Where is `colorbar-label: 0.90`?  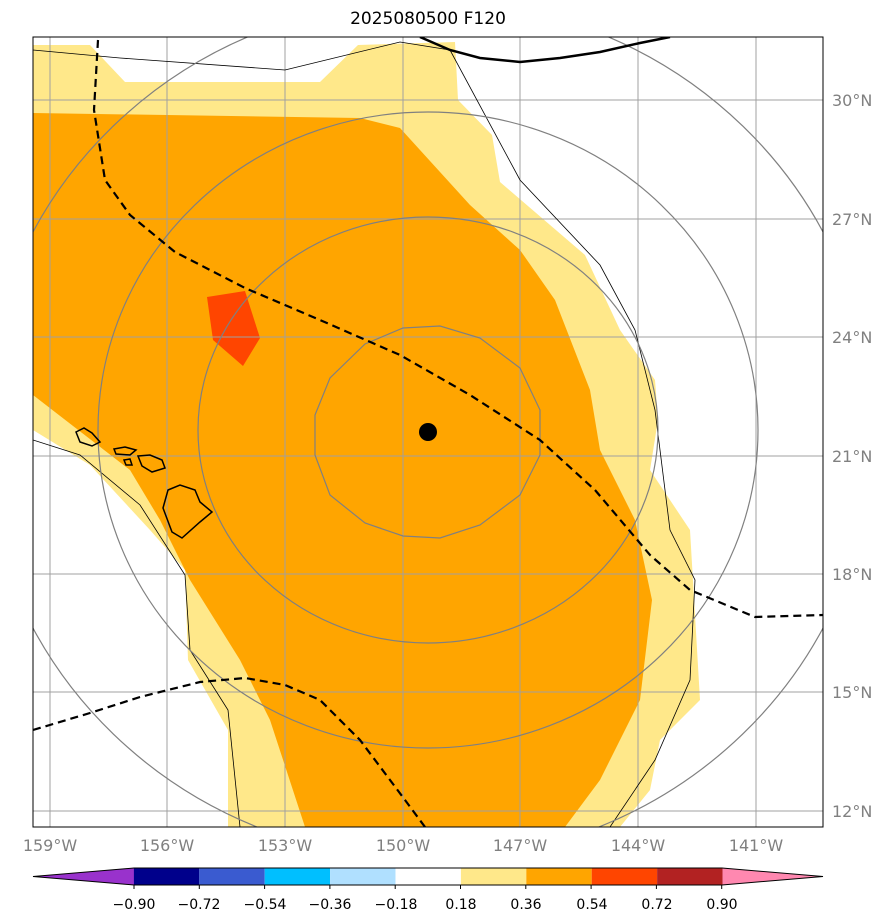 colorbar-label: 0.90 is located at coordinates (721, 905).